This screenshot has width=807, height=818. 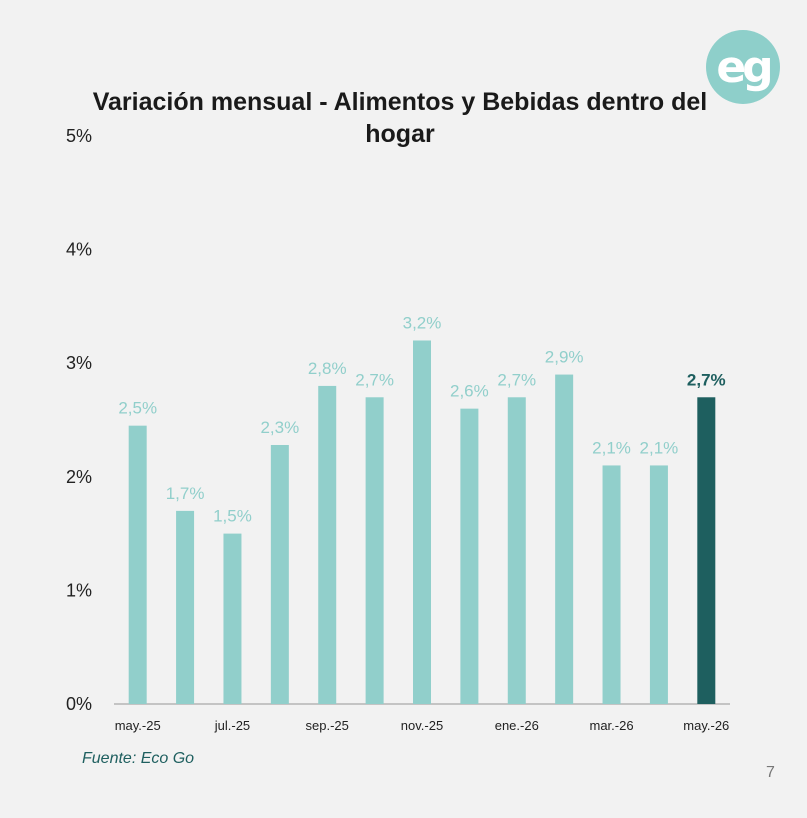 What do you see at coordinates (138, 725) in the screenshot?
I see `x-tick-label: may.-25` at bounding box center [138, 725].